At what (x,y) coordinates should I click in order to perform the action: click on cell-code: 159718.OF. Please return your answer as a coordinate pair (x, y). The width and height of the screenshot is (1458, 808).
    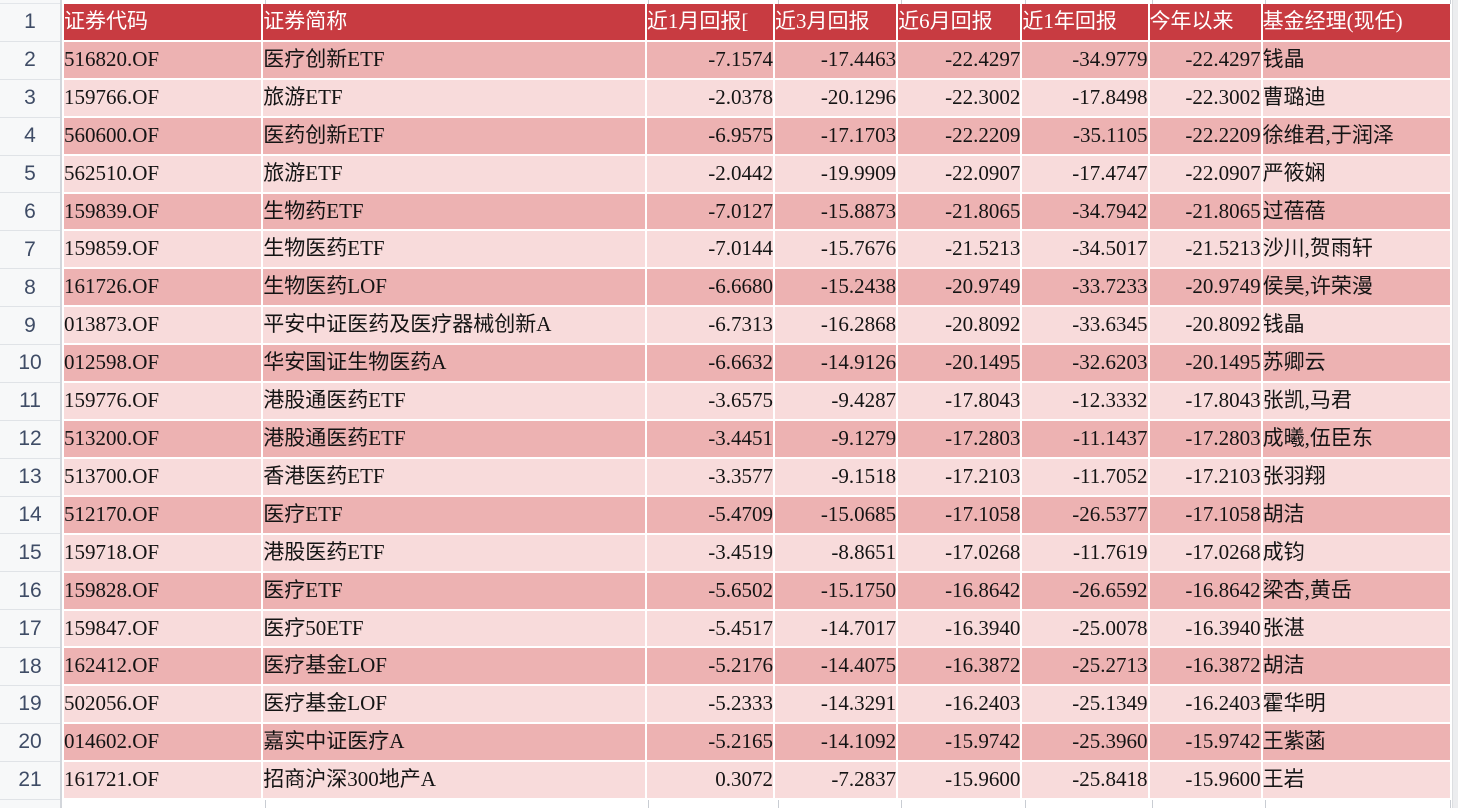
    Looking at the image, I should click on (163, 552).